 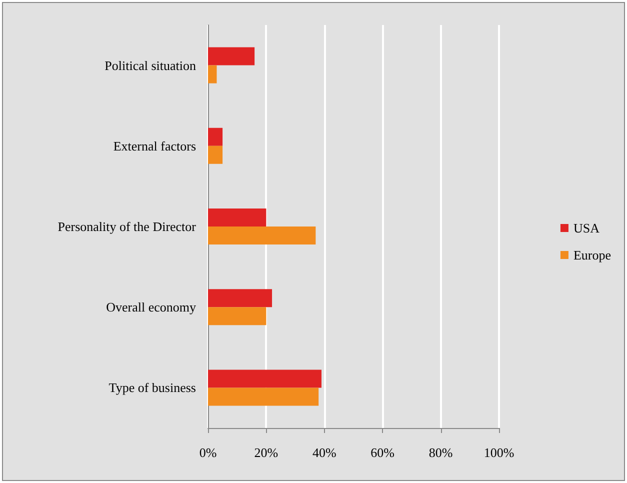 What do you see at coordinates (152, 388) in the screenshot?
I see `y-tick-label: Type of business` at bounding box center [152, 388].